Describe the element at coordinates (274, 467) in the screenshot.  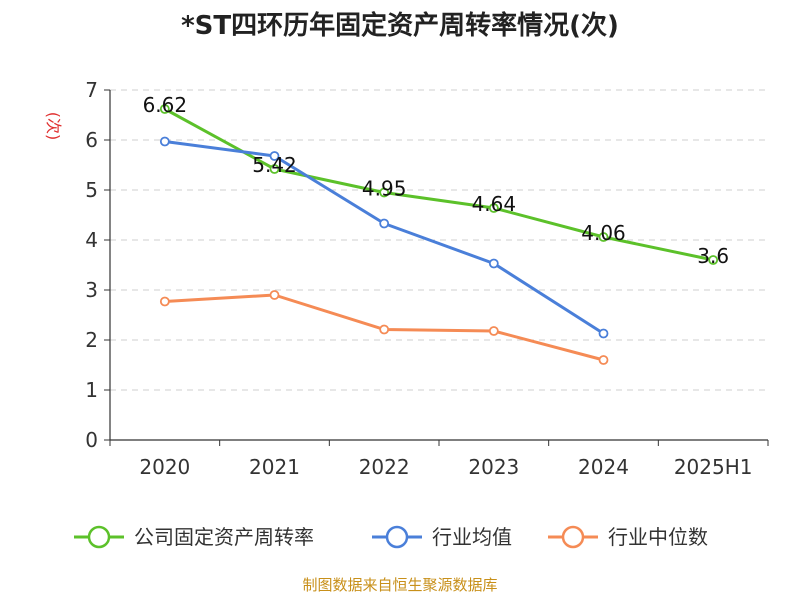
I see `x-tick-label: 2021` at that location.